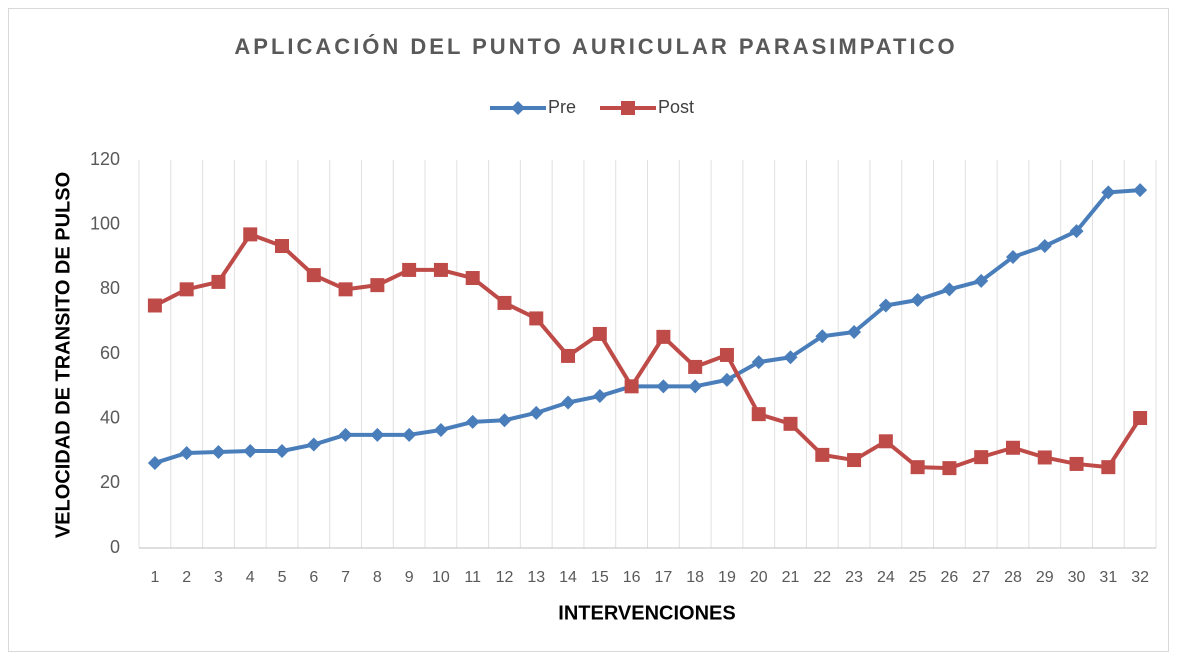 Image resolution: width=1177 pixels, height=660 pixels. What do you see at coordinates (313, 577) in the screenshot?
I see `x-tick-label: 6` at bounding box center [313, 577].